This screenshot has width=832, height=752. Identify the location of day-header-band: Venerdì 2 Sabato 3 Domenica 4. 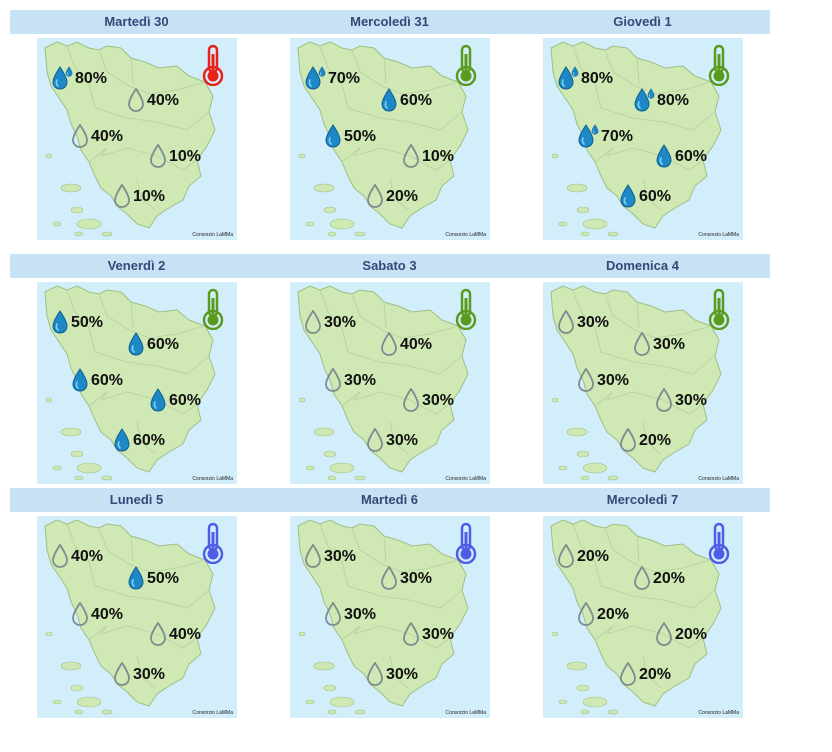
(390, 266).